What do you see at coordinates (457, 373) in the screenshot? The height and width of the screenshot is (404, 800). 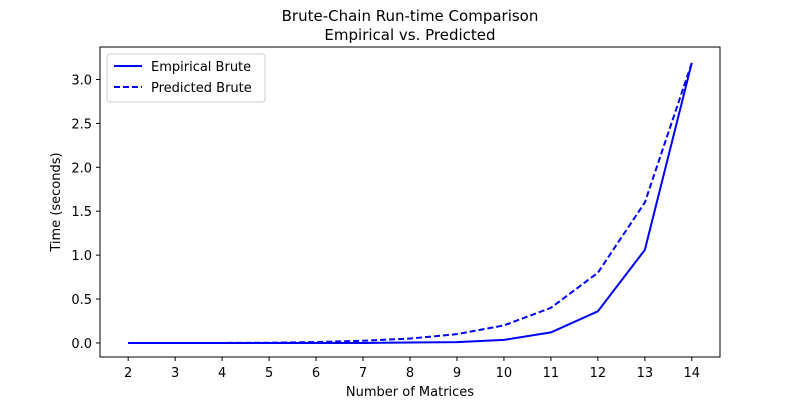 I see `x-tick-label: 9` at bounding box center [457, 373].